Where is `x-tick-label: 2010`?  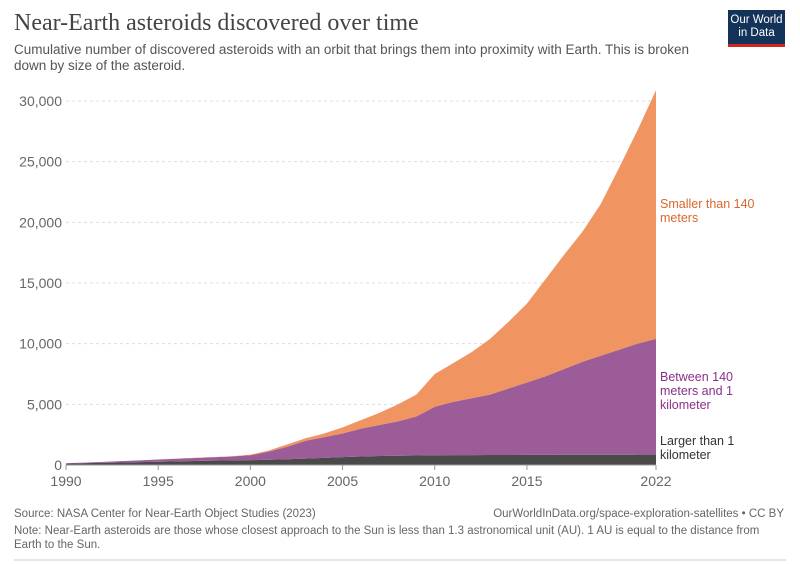
x-tick-label: 2010 is located at coordinates (434, 481).